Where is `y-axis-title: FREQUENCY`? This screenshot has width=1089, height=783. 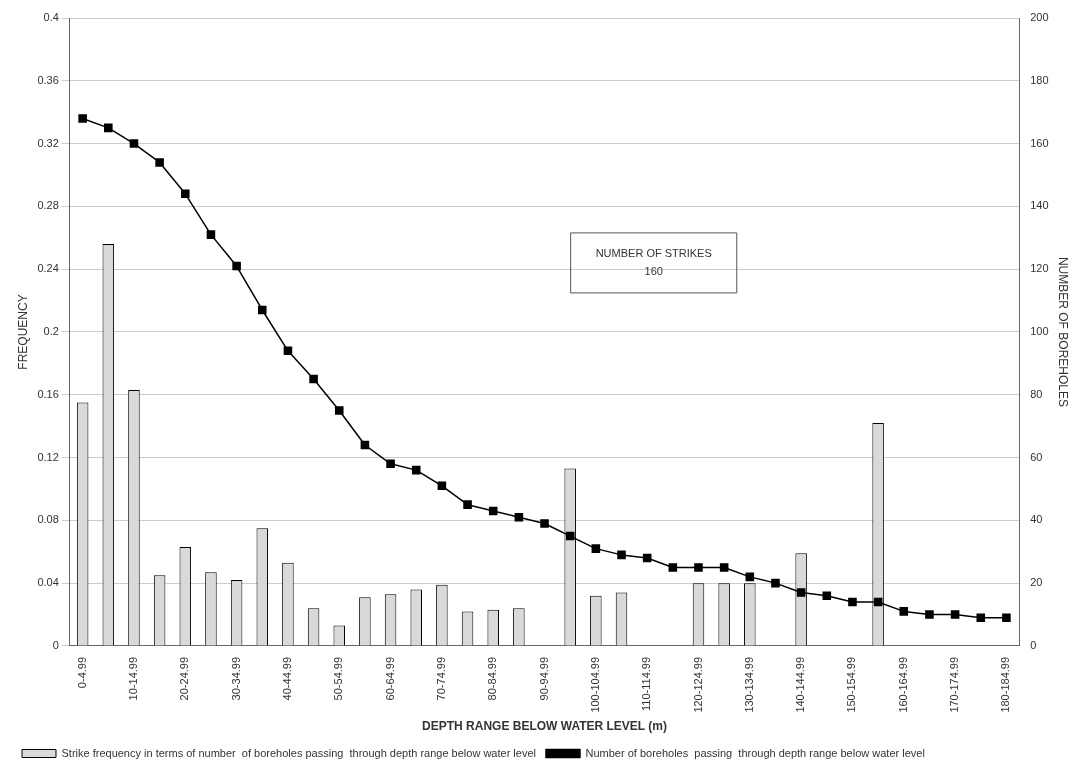
y-axis-title: FREQUENCY is located at coordinates (22, 332).